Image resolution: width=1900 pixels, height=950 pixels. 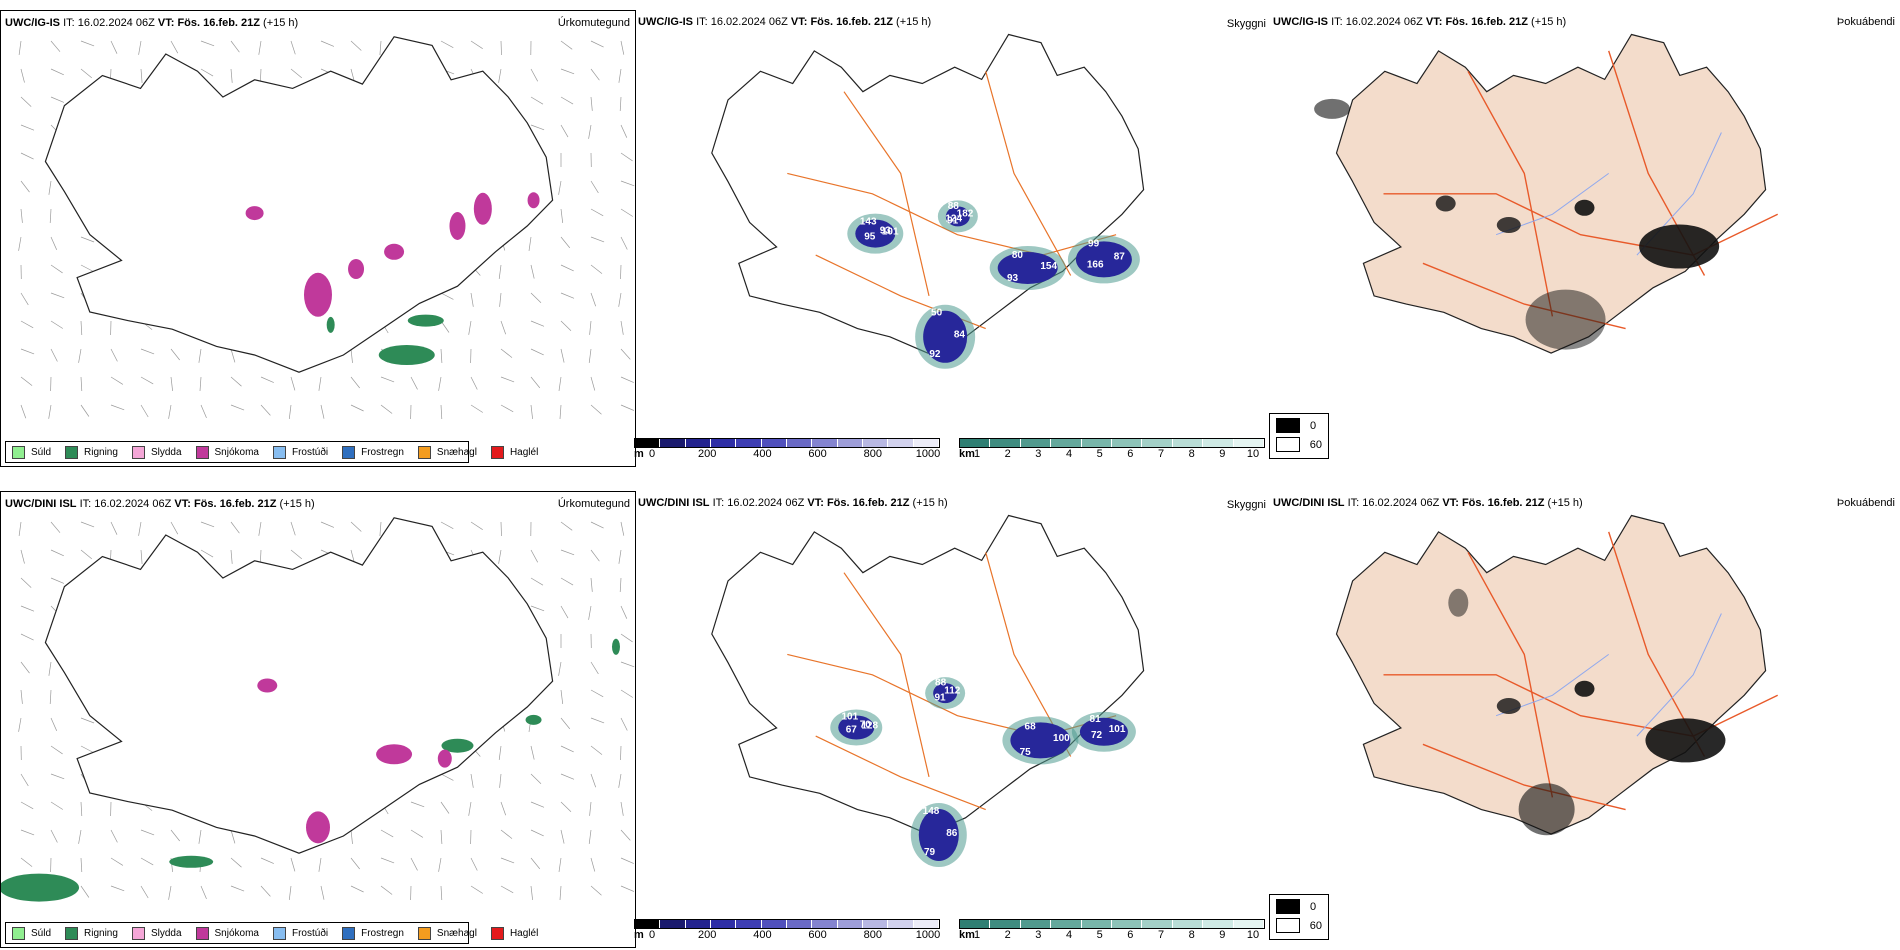 I want to click on colorbar-tick: 1, so click(x=977, y=935).